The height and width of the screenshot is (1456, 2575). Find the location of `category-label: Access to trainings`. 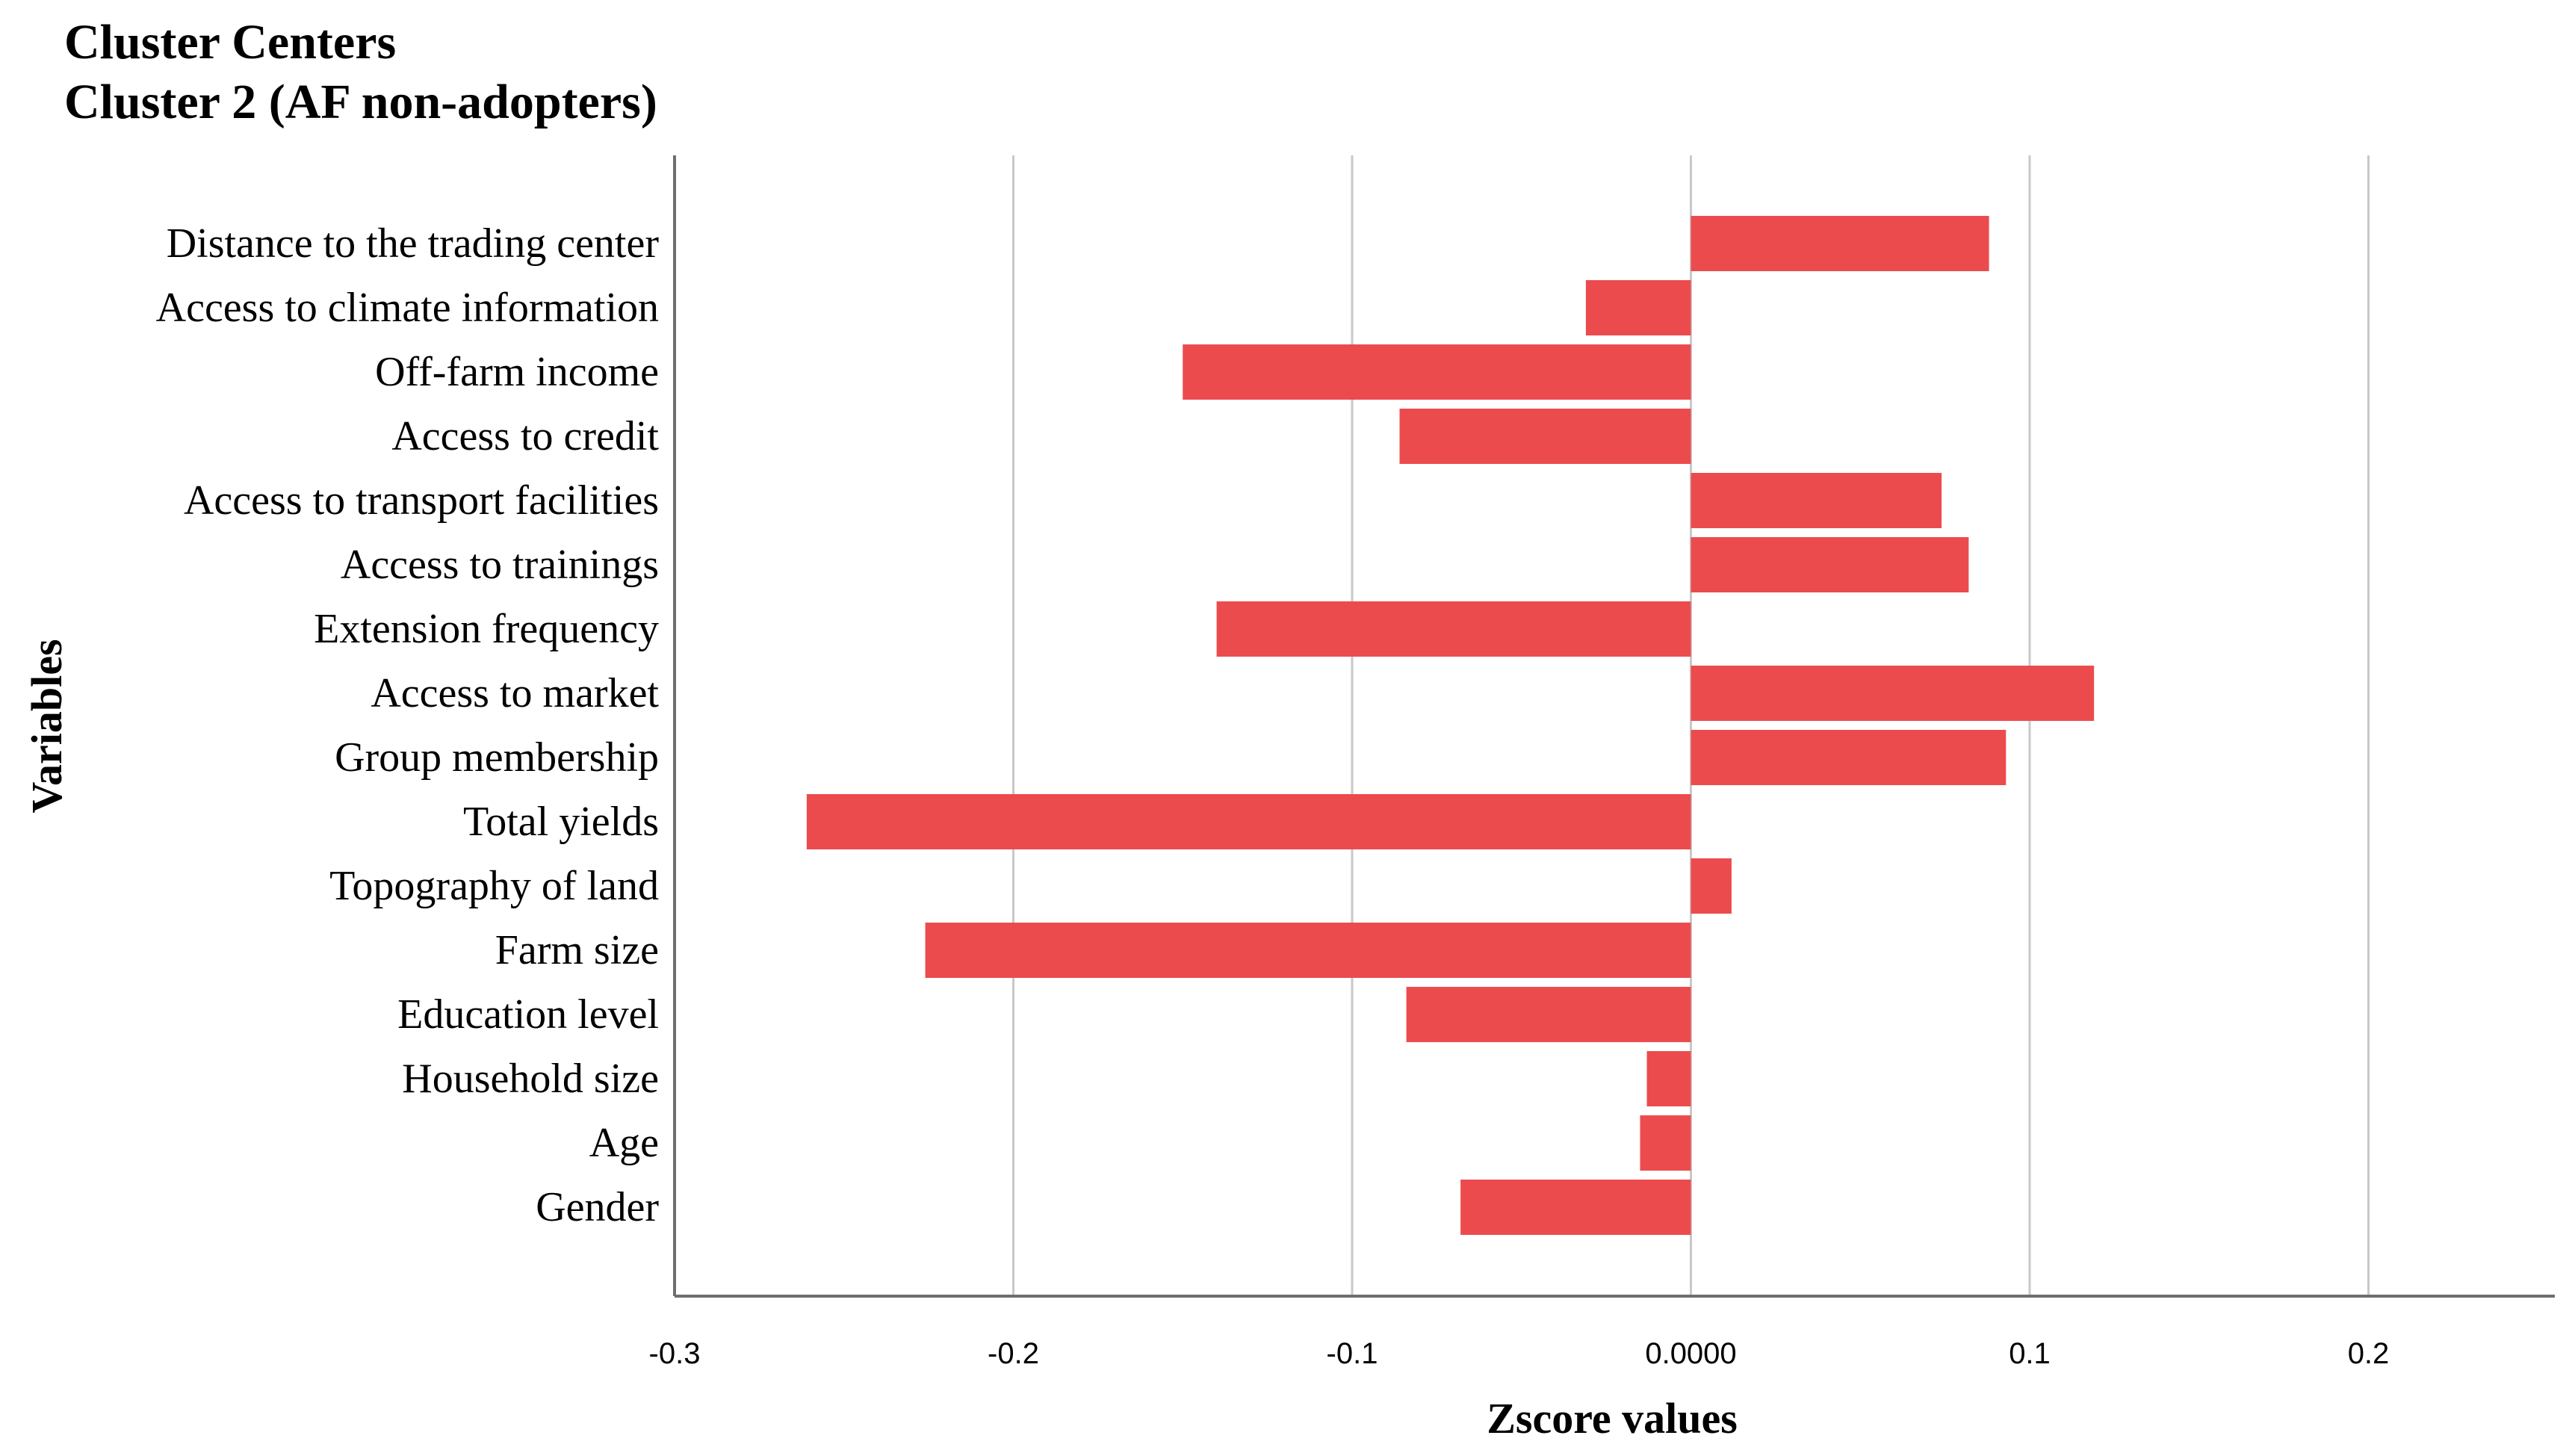

category-label: Access to trainings is located at coordinates (500, 565).